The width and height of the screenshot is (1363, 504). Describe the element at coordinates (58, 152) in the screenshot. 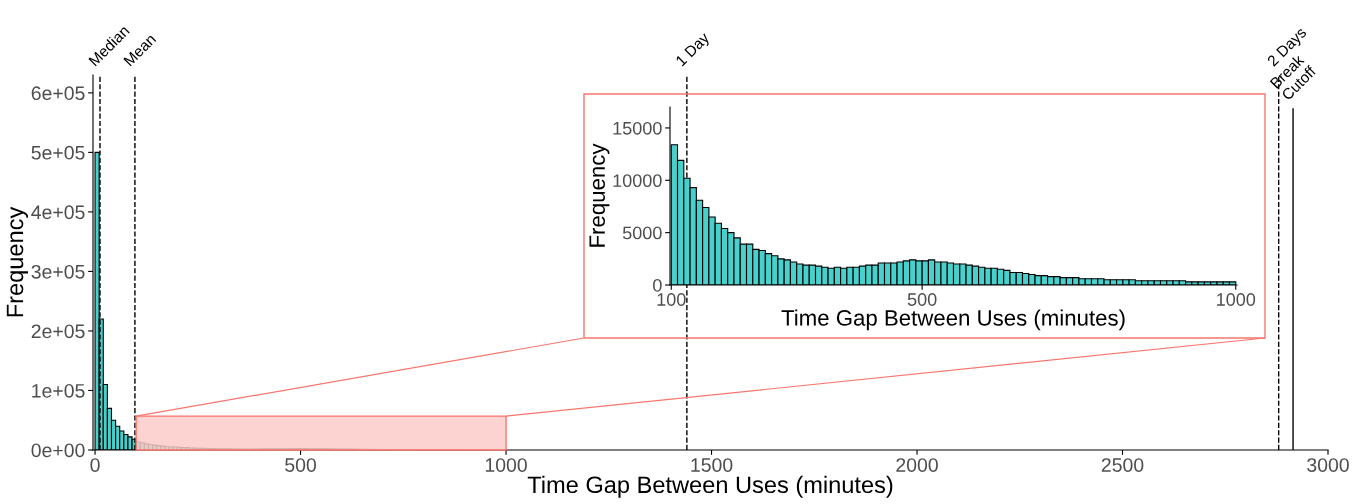

I see `y-tick-label: 5e+05` at that location.